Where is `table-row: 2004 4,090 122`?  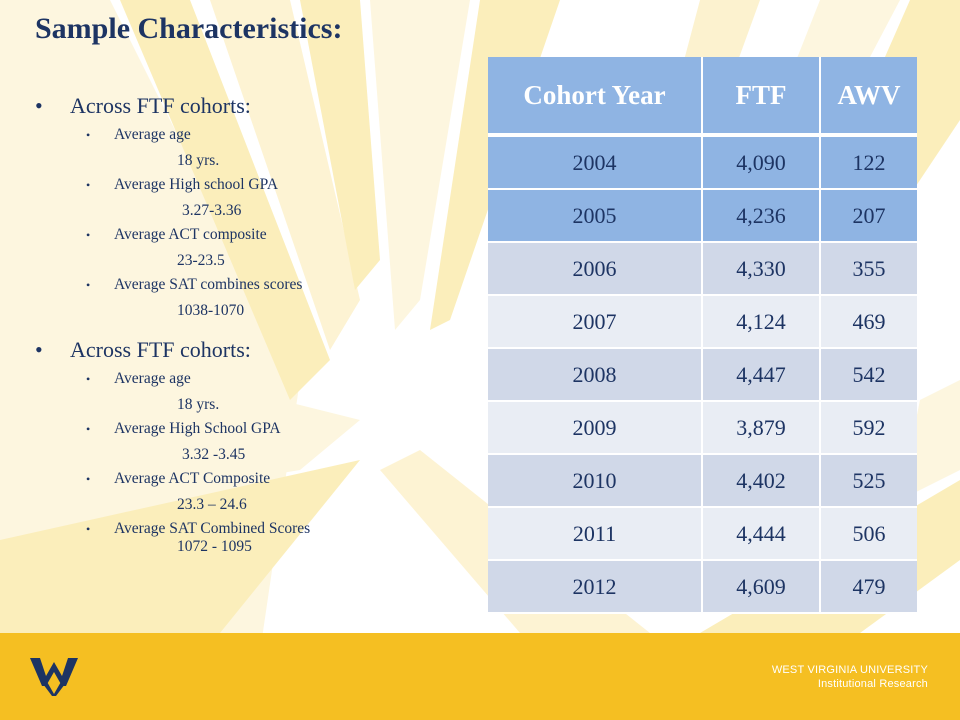
table-row: 2004 4,090 122 is located at coordinates (702, 162).